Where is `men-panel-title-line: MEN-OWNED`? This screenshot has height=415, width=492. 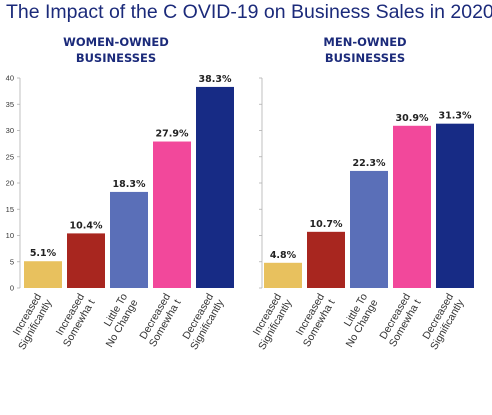
men-panel-title-line: MEN-OWNED is located at coordinates (364, 42).